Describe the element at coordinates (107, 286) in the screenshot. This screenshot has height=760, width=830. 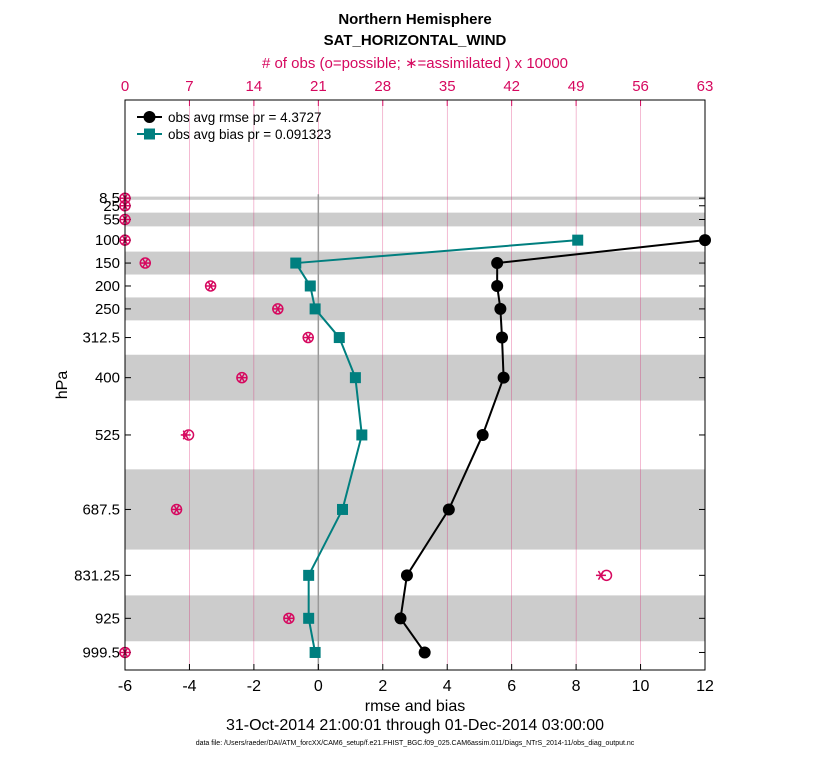
I see `y-tick-label: 200` at that location.